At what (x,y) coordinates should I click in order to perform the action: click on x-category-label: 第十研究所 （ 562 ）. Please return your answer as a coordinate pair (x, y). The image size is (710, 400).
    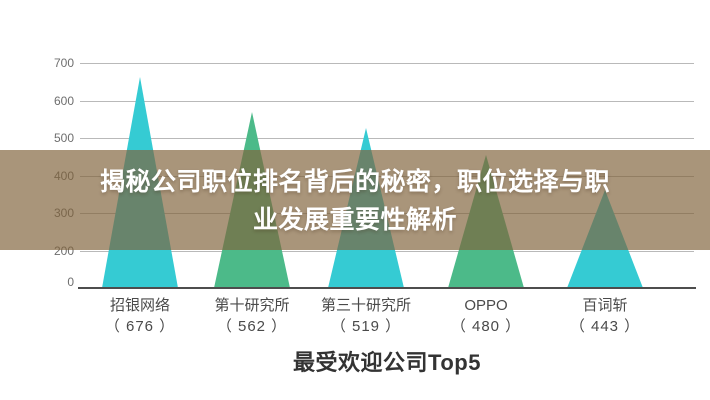
    Looking at the image, I should click on (252, 316).